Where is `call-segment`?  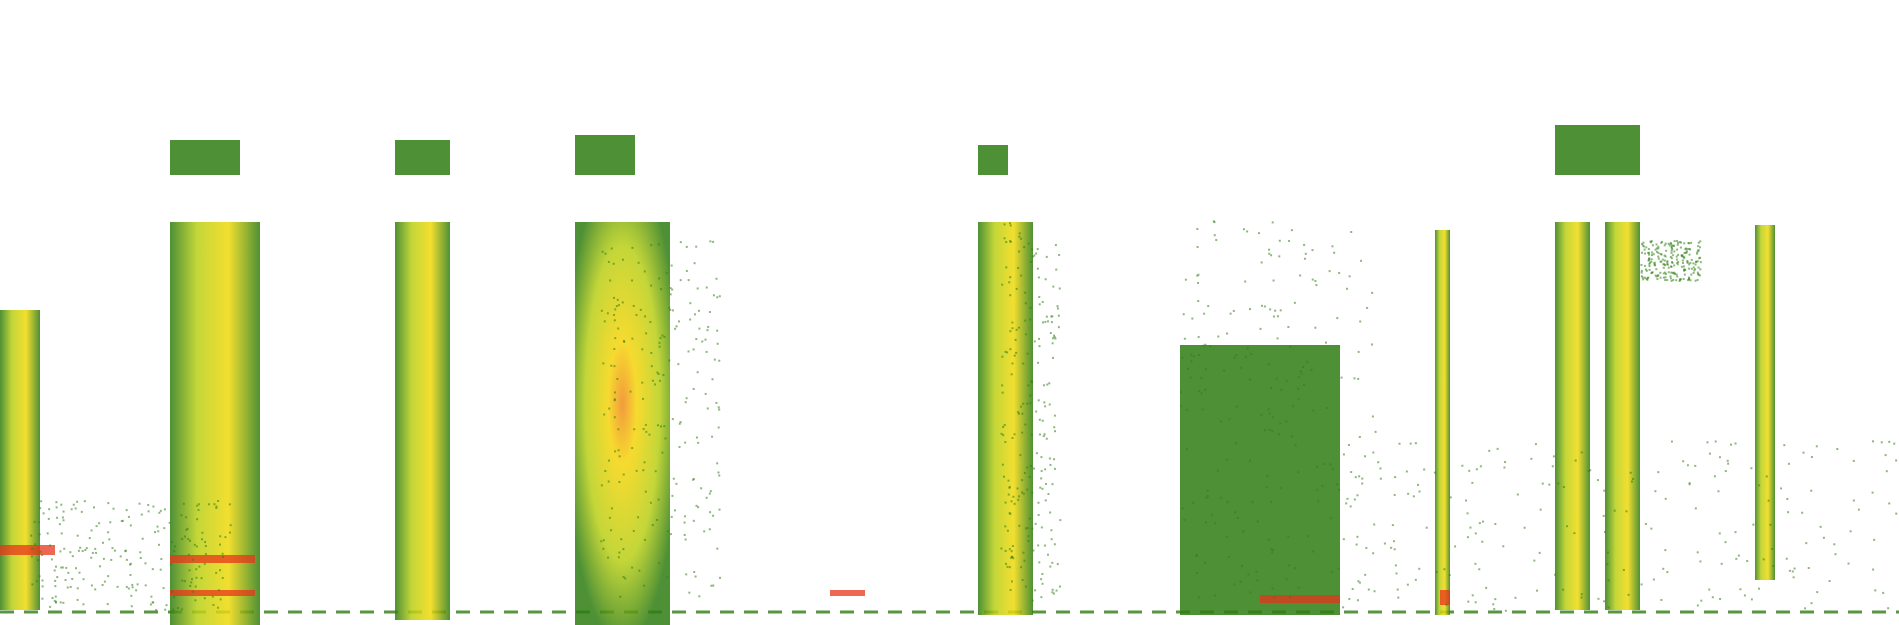 call-segment is located at coordinates (622, 423).